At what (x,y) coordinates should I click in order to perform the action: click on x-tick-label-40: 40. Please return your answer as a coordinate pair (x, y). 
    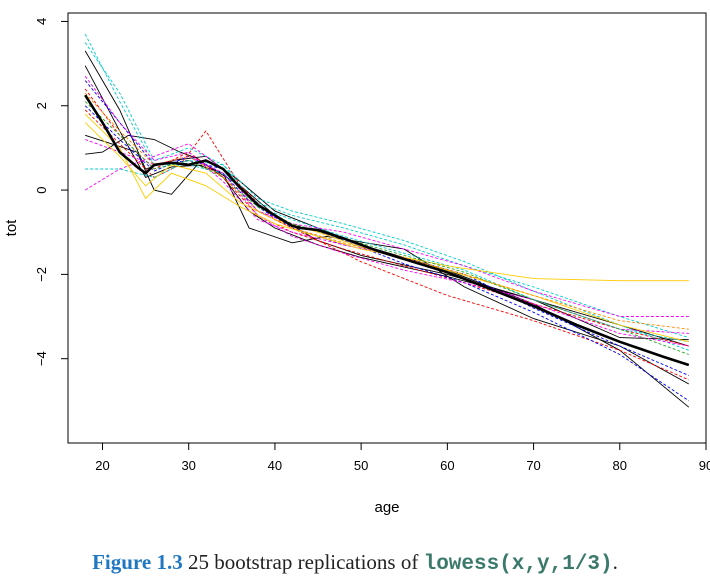
    Looking at the image, I should click on (275, 465).